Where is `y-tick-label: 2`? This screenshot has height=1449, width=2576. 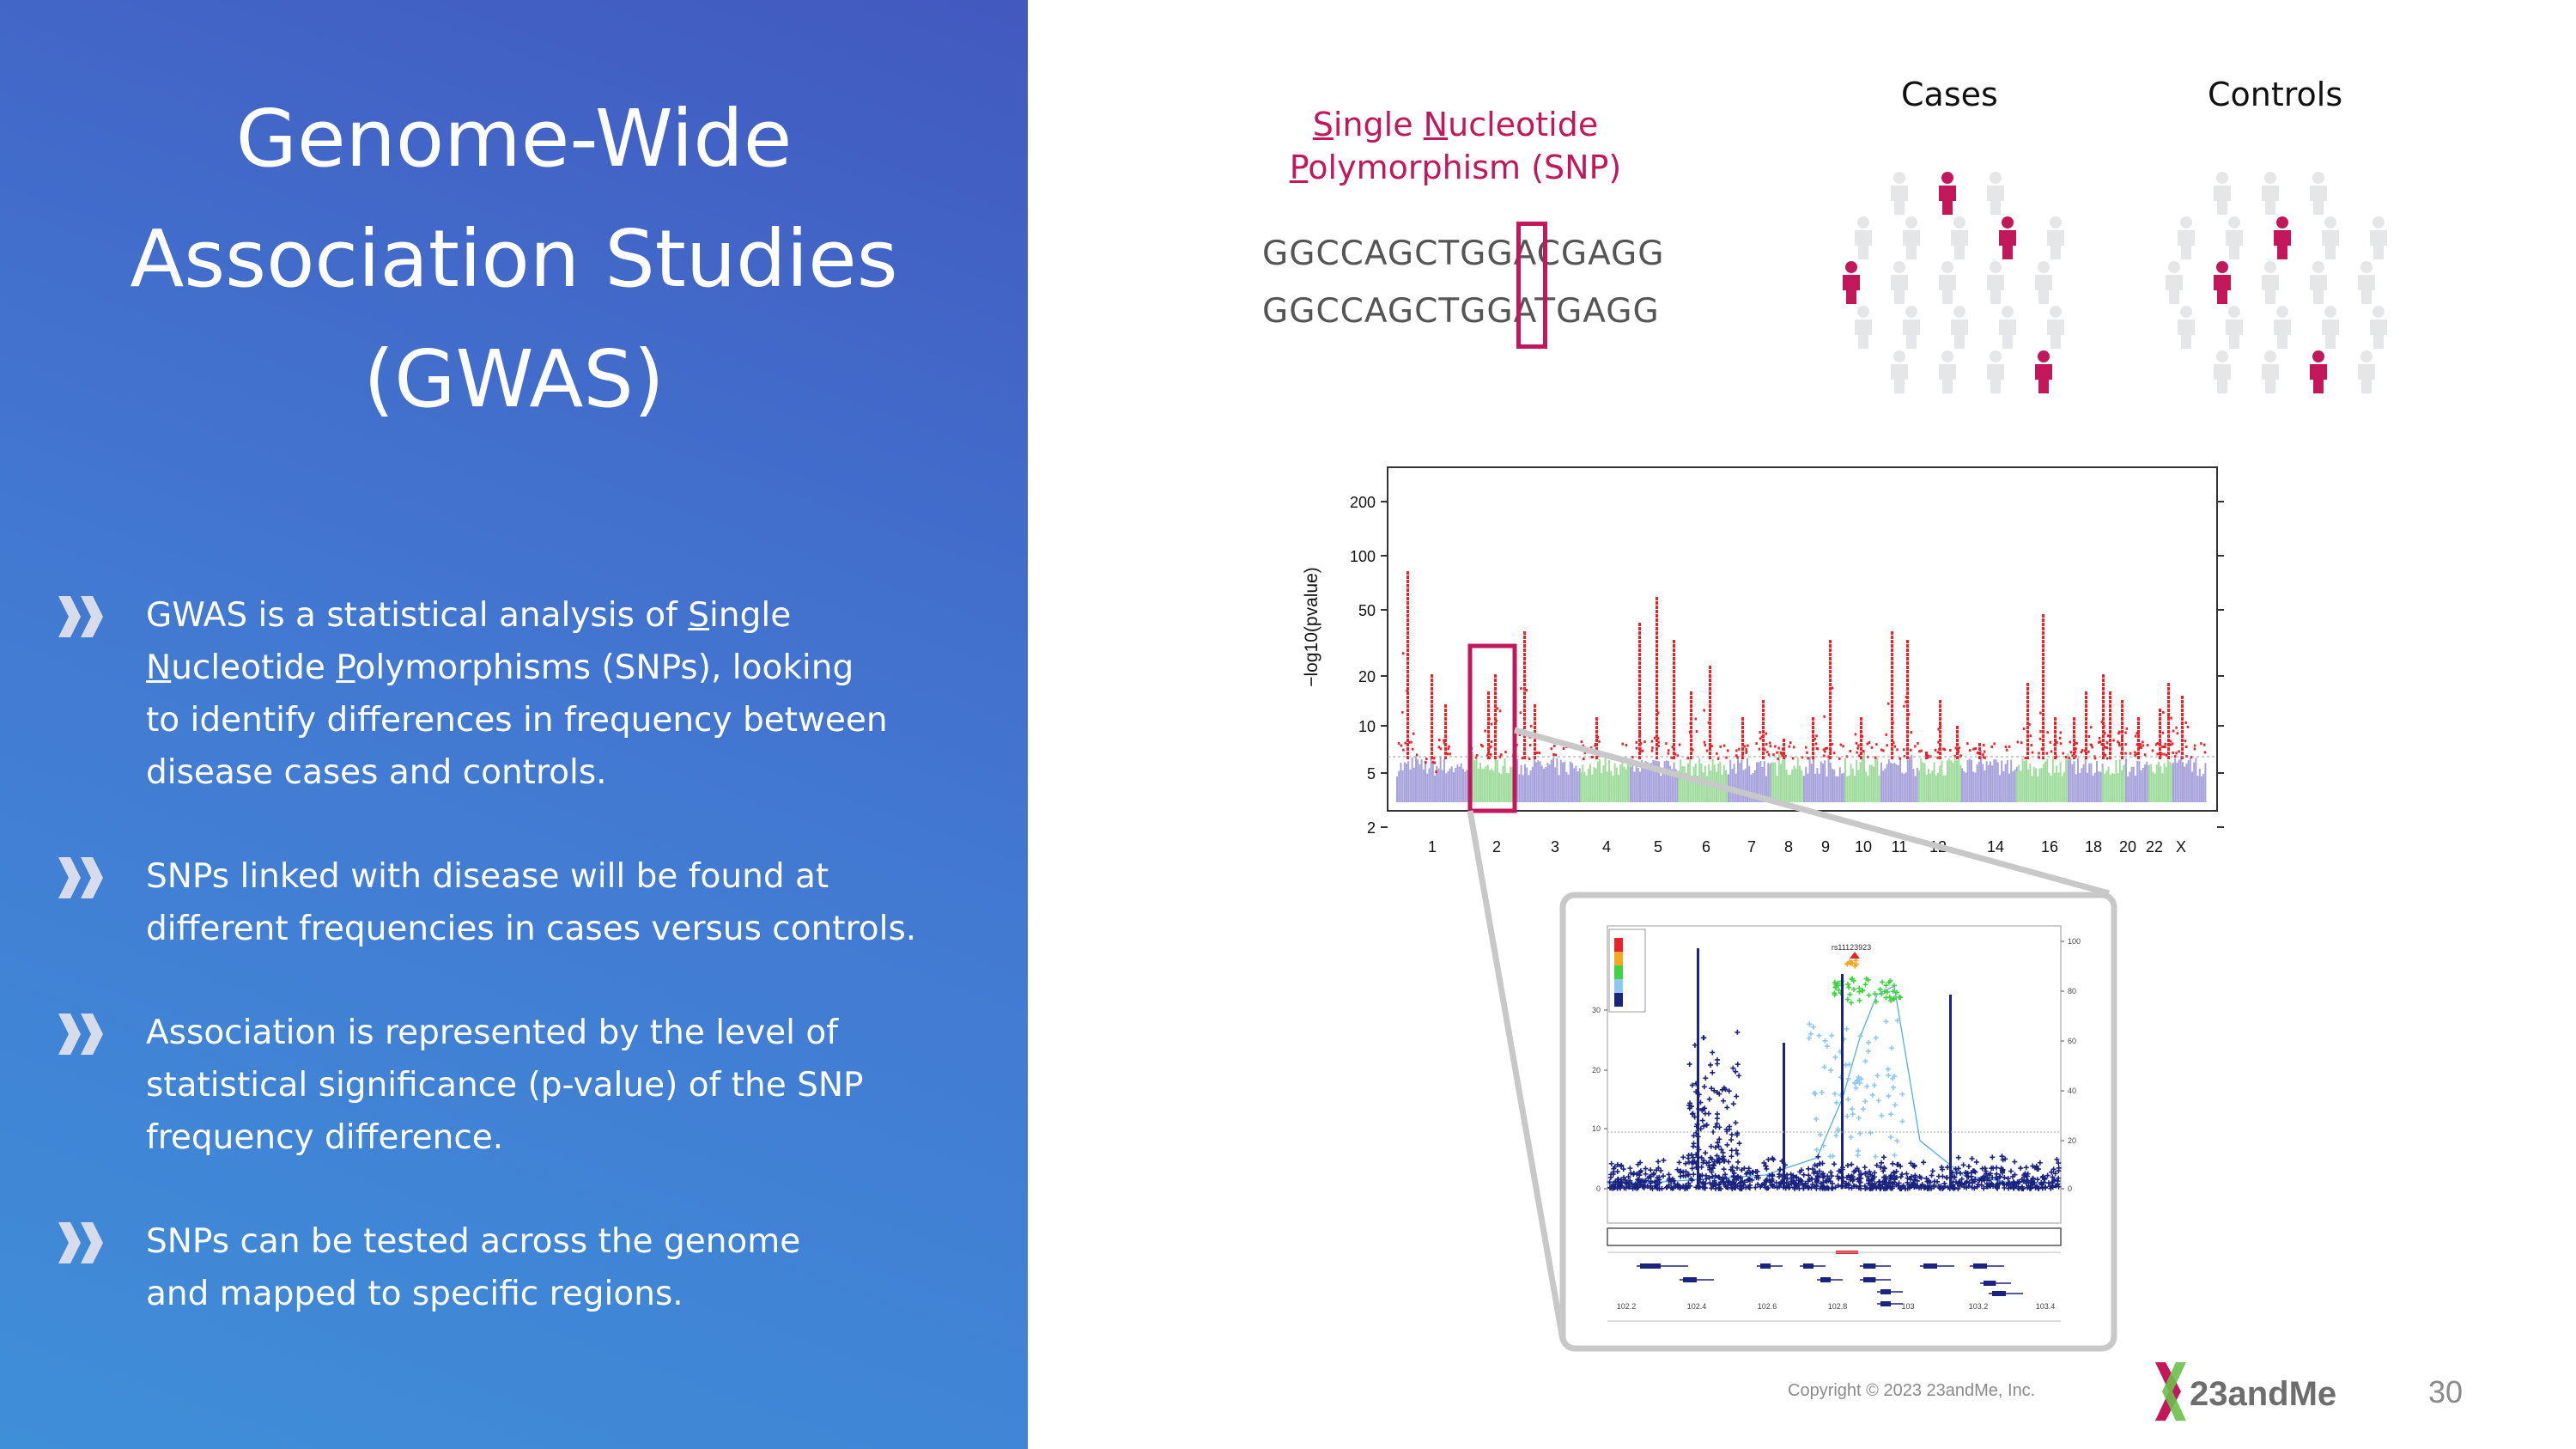 y-tick-label: 2 is located at coordinates (1371, 828).